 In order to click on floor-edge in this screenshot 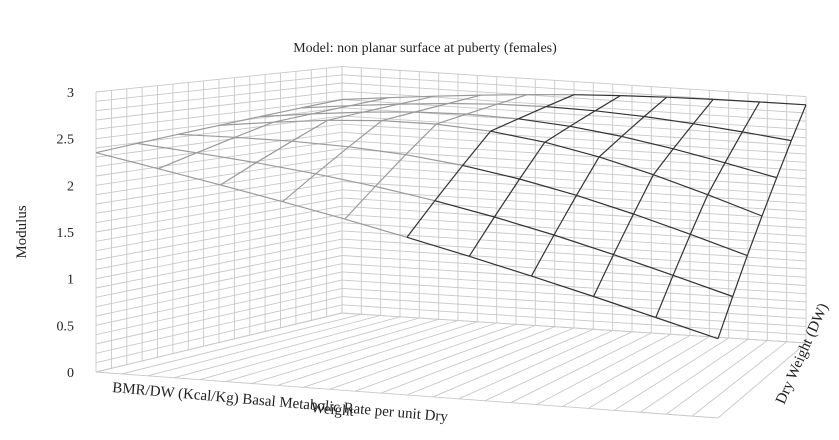, I will do `click(407, 395)`.